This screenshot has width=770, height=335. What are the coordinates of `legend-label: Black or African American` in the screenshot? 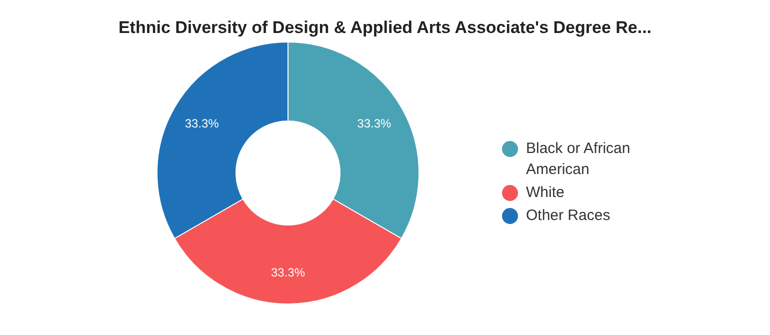 It's located at (579, 159).